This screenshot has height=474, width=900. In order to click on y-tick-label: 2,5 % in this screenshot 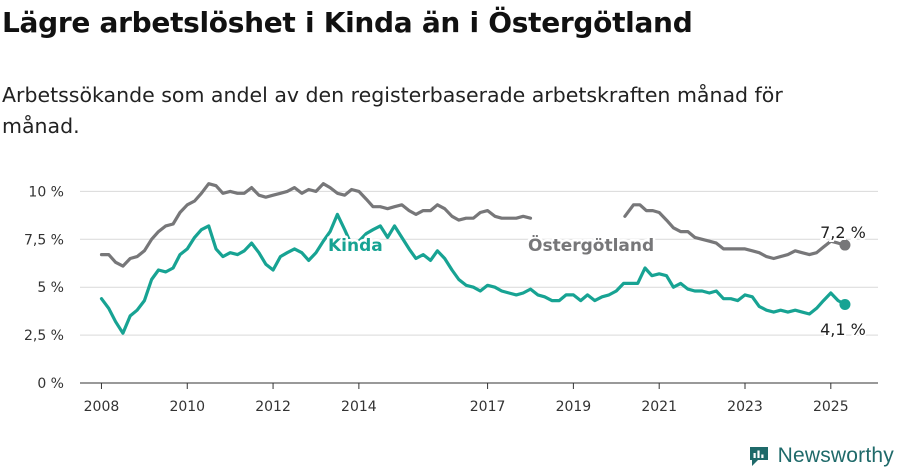, I will do `click(44, 336)`.